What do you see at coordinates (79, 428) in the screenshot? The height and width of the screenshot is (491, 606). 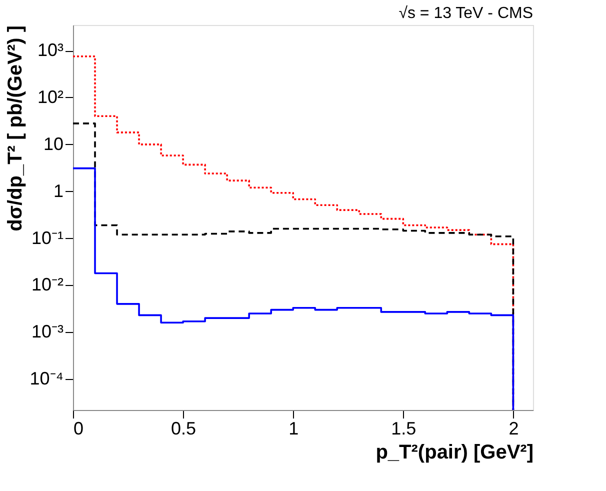 I see `x-tick-label: 0` at bounding box center [79, 428].